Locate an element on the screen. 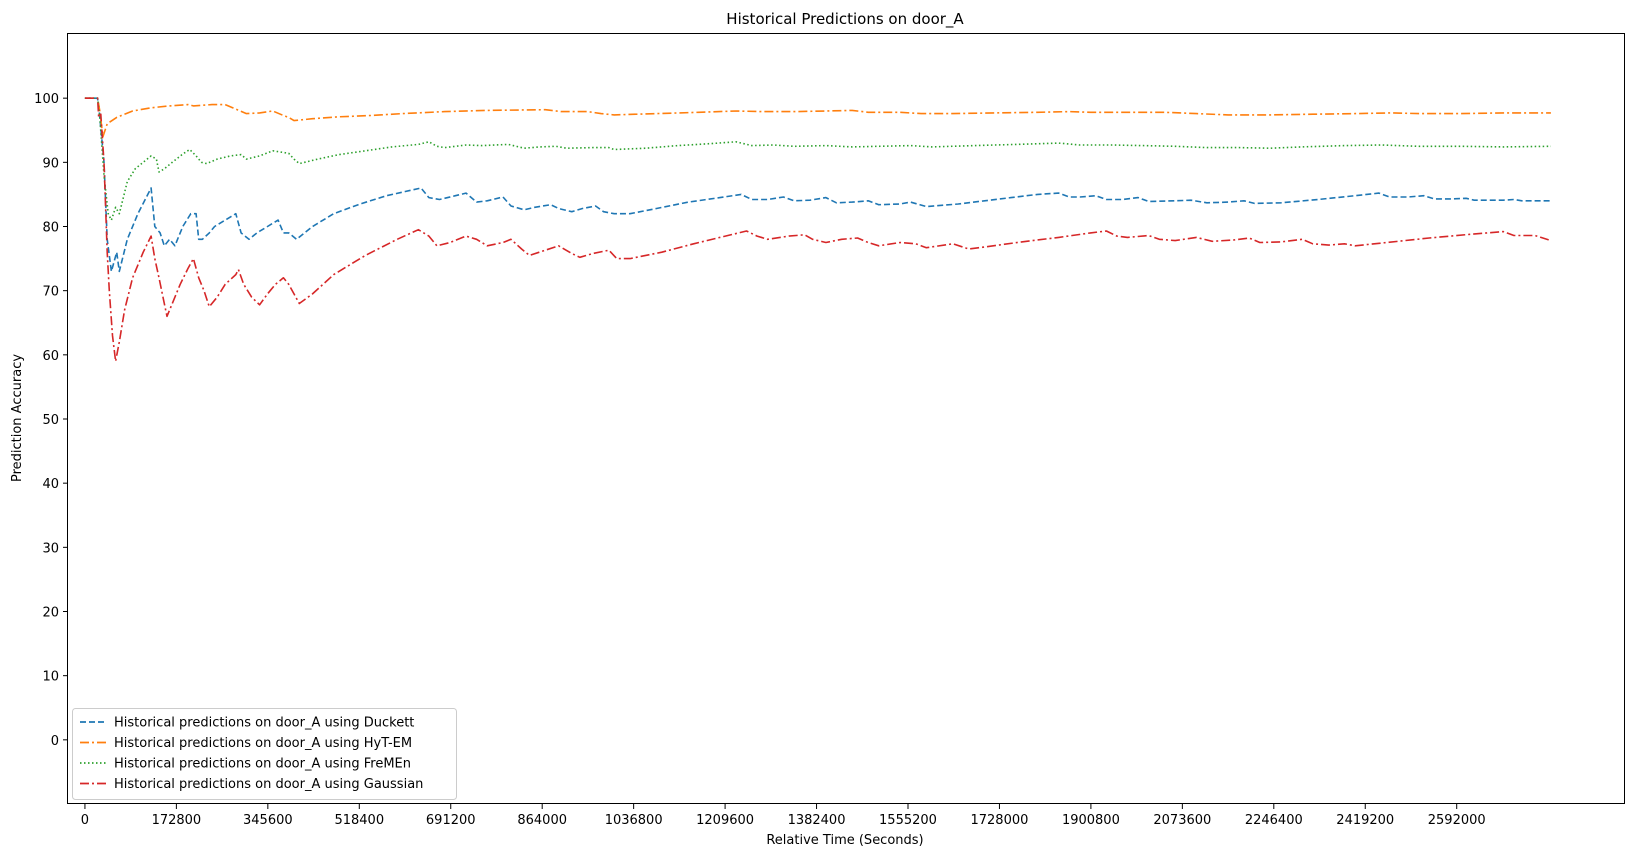 This screenshot has height=855, width=1629. x-tick-label: 1728000 is located at coordinates (999, 820).